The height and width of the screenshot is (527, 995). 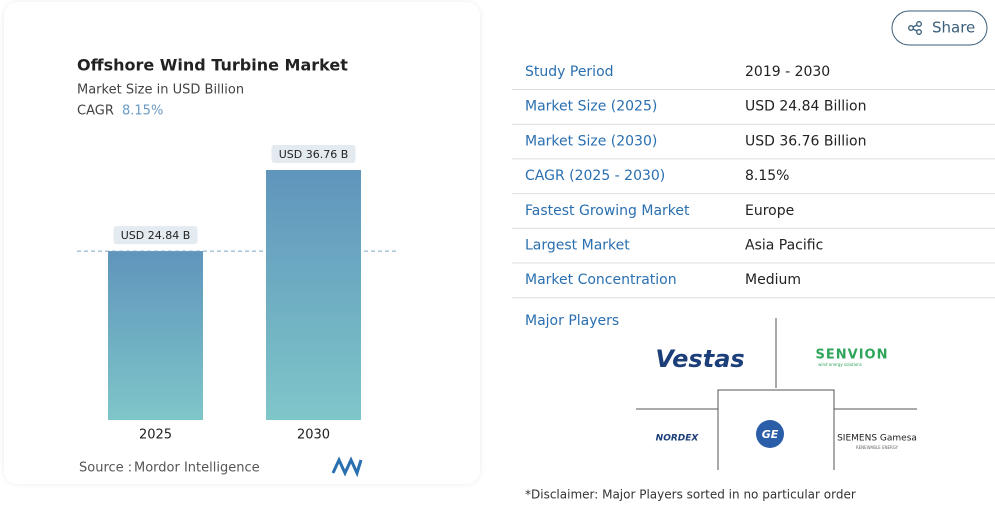 What do you see at coordinates (607, 211) in the screenshot?
I see `row-label: Fastest Growing Market` at bounding box center [607, 211].